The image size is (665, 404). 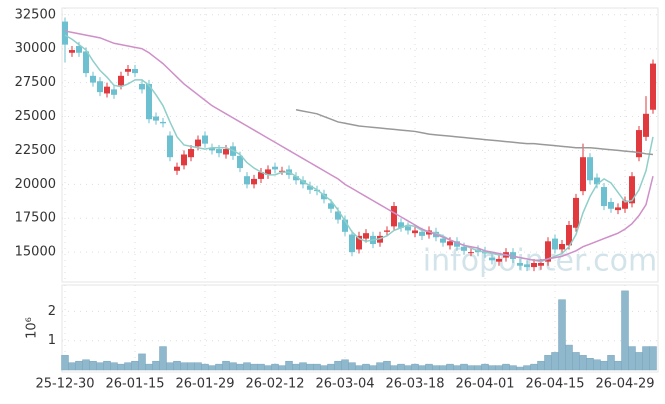 What do you see at coordinates (274, 384) in the screenshot?
I see `x-tick-label: 26-02-12` at bounding box center [274, 384].